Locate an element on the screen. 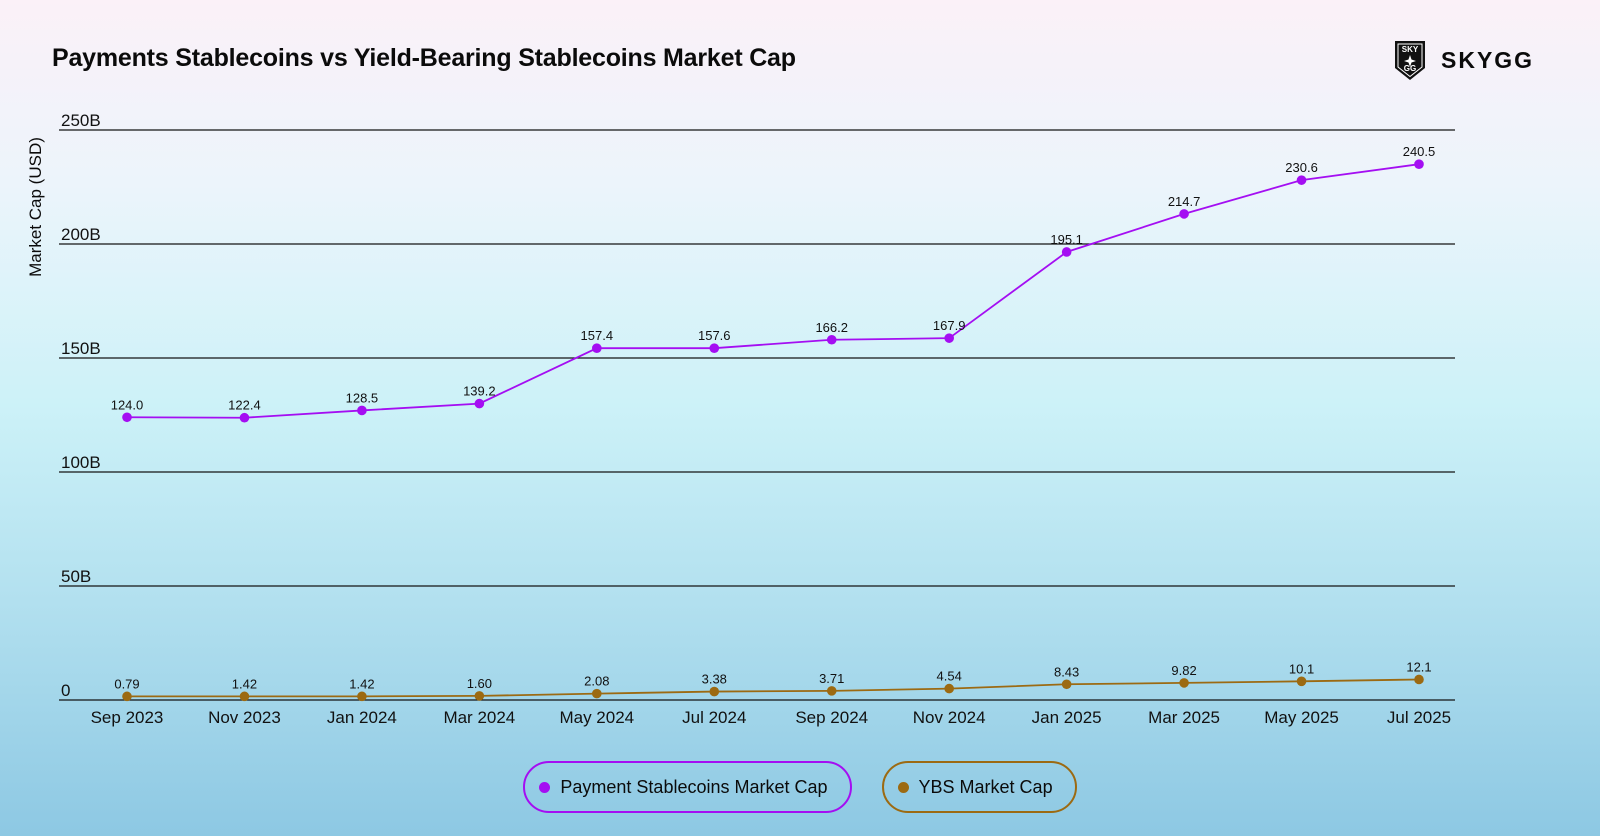  y-tick-label: 200B is located at coordinates (81, 234).